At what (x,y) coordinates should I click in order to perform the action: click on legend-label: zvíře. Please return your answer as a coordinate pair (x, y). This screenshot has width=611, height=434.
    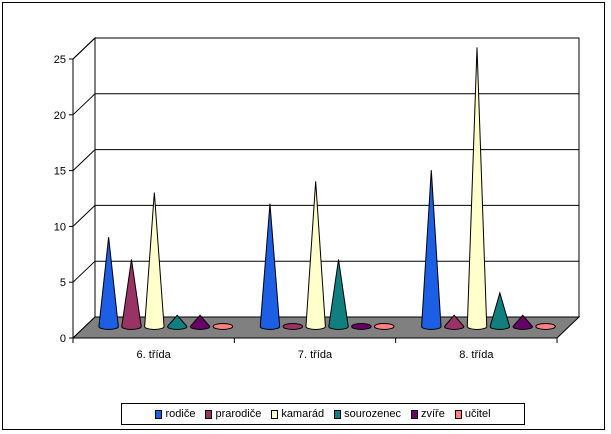
    Looking at the image, I should click on (432, 414).